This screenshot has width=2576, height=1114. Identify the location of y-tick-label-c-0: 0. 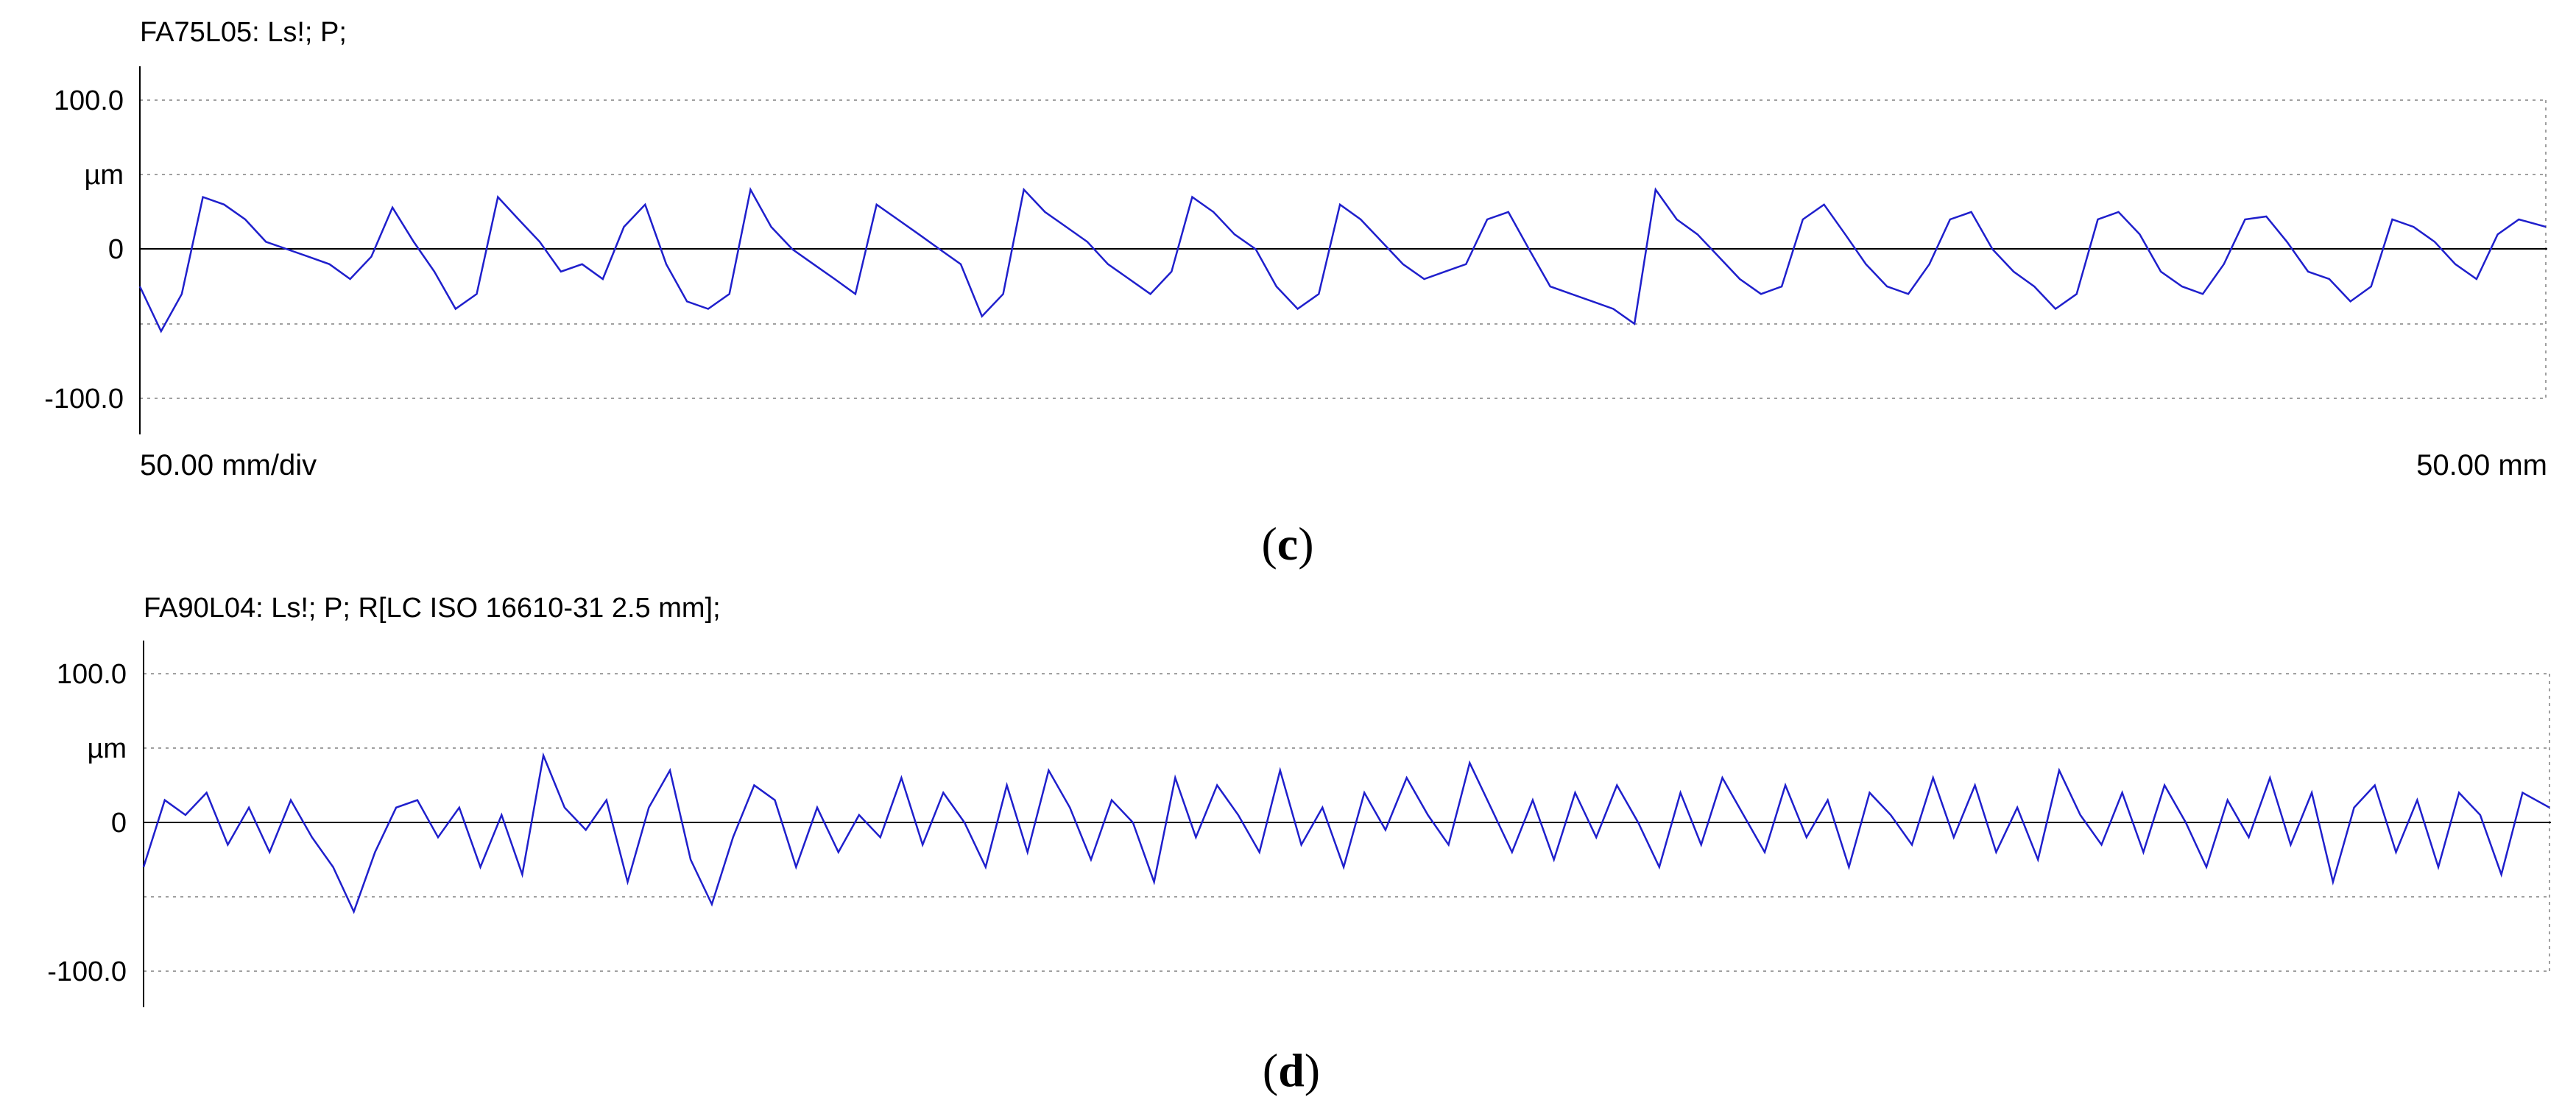
(116, 249).